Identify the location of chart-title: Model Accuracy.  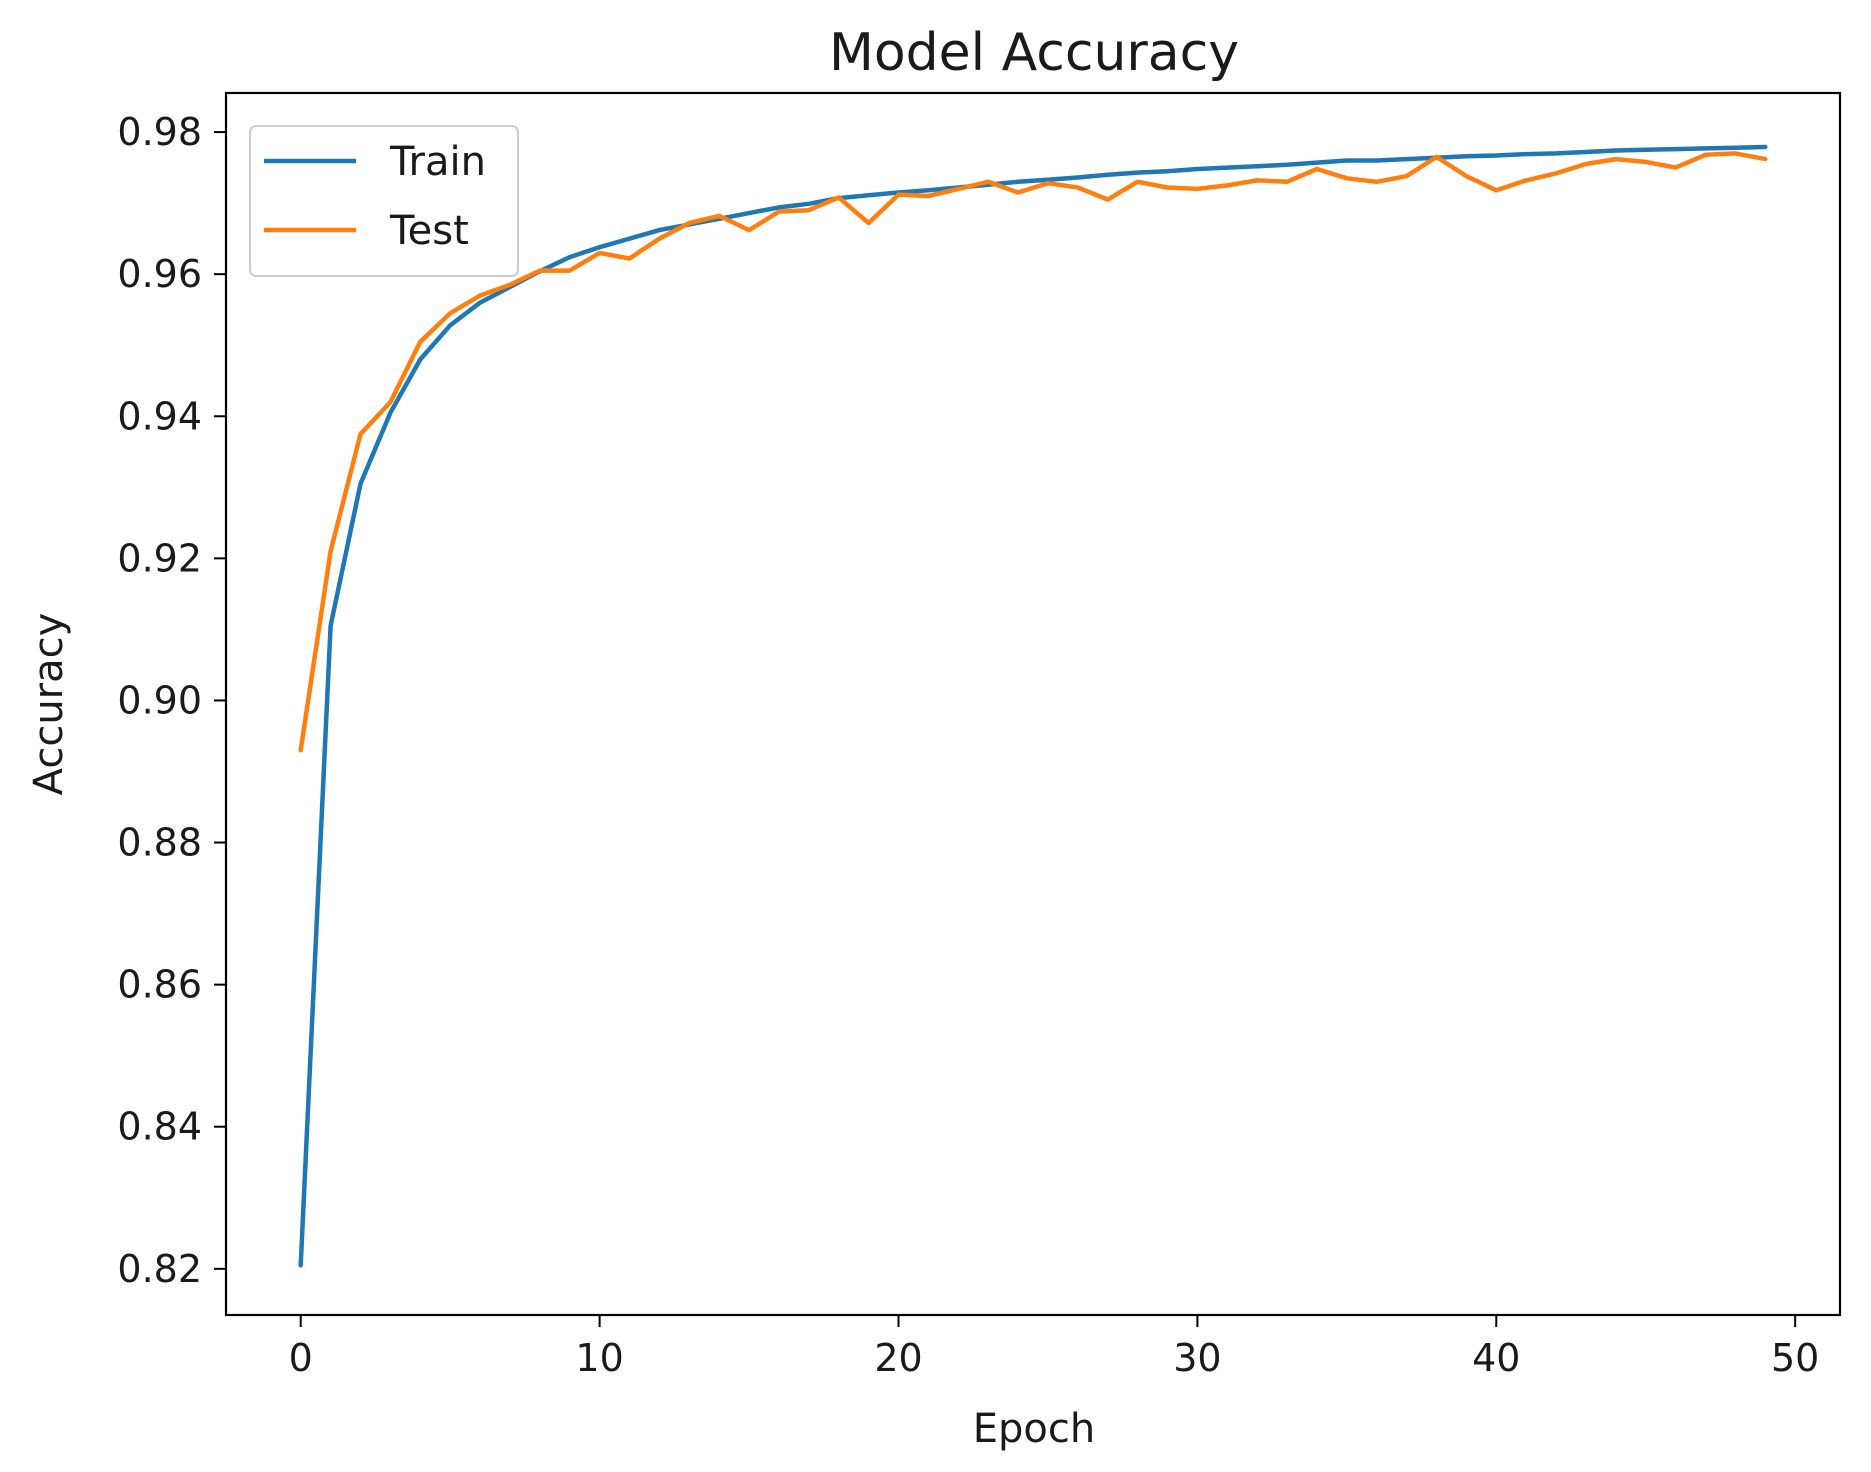
(1034, 53).